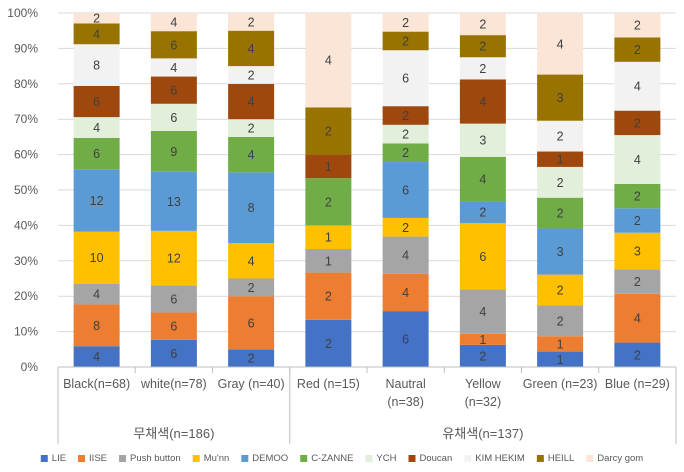 This screenshot has width=684, height=472. What do you see at coordinates (196, 458) in the screenshot?
I see `legend-swatch` at bounding box center [196, 458].